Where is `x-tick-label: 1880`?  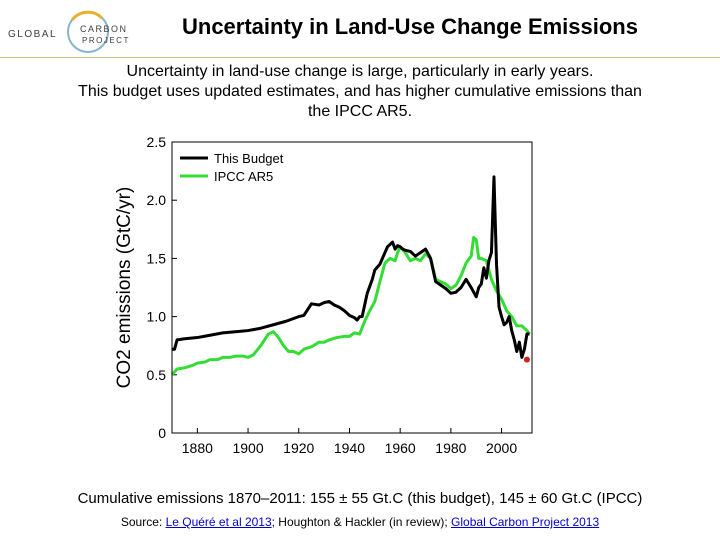
x-tick-label: 1880 is located at coordinates (197, 448).